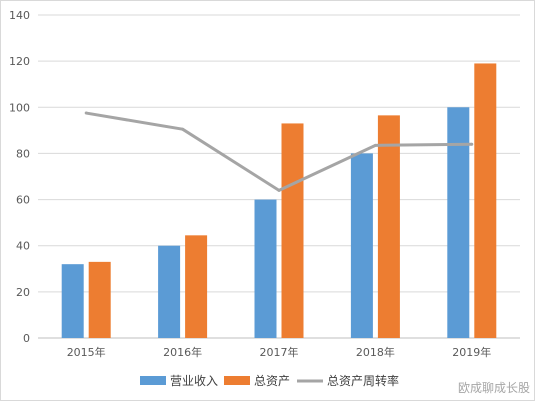 Image resolution: width=536 pixels, height=402 pixels. What do you see at coordinates (493, 388) in the screenshot?
I see `watermark: 欧成聊成长股` at bounding box center [493, 388].